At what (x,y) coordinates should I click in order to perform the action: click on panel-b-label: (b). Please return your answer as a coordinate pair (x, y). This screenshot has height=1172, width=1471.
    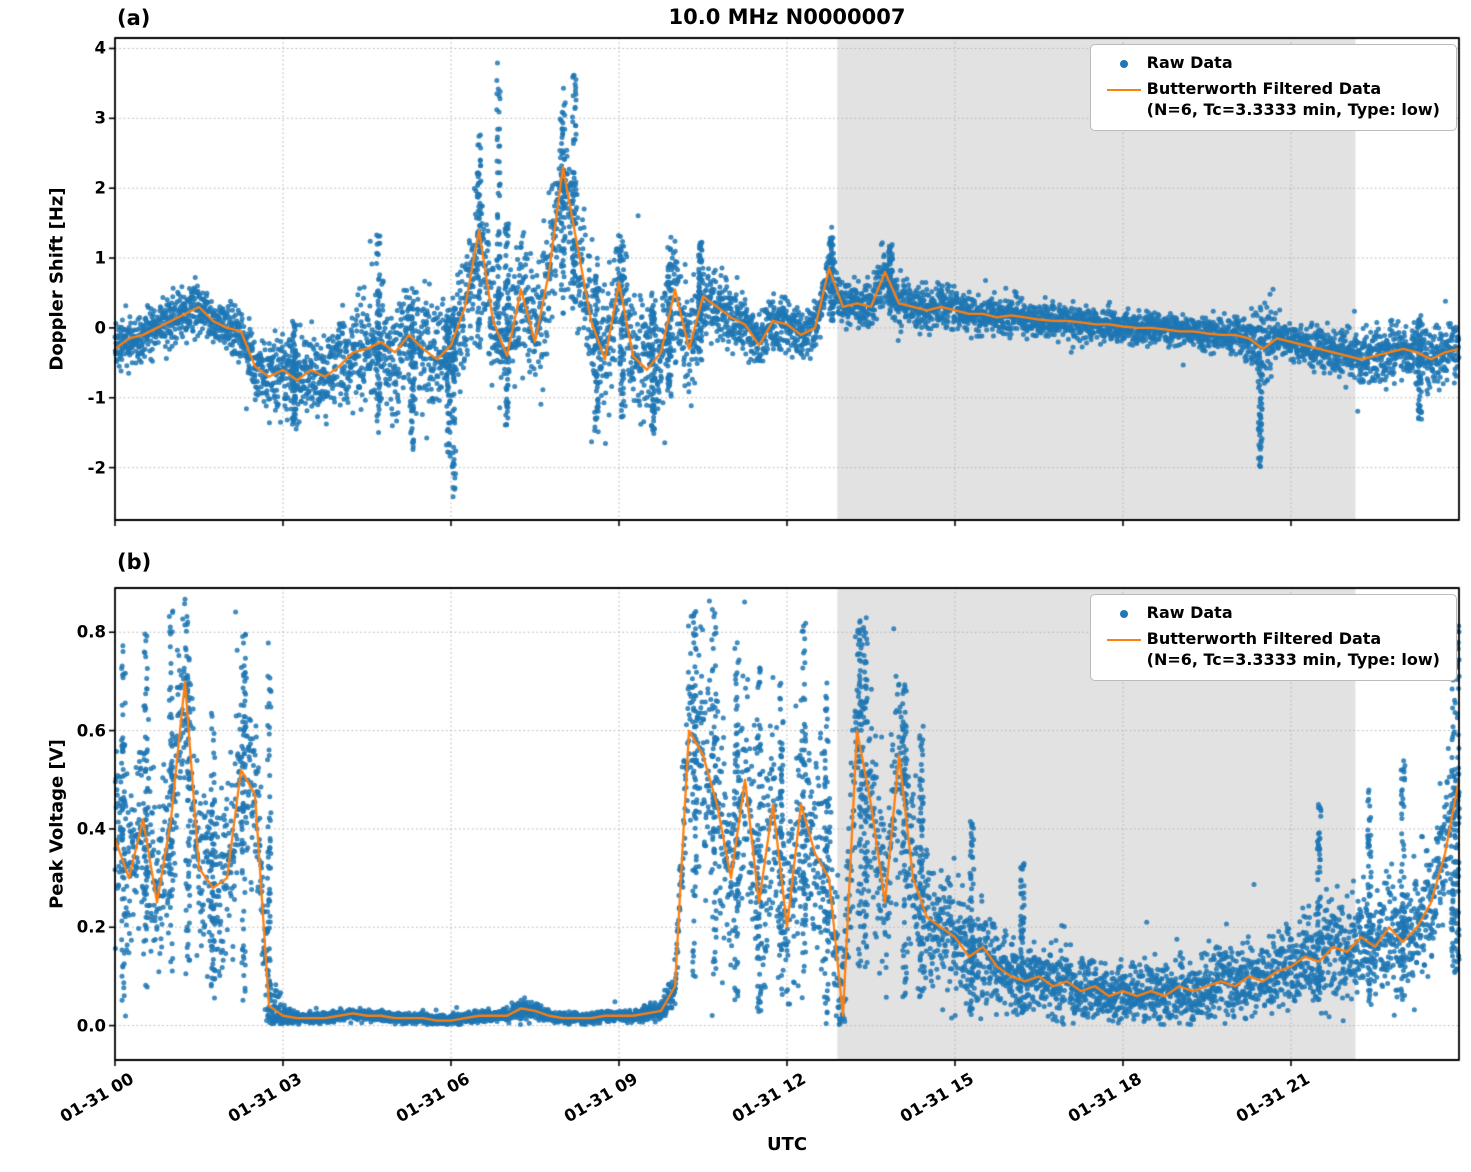
    Looking at the image, I should click on (134, 562).